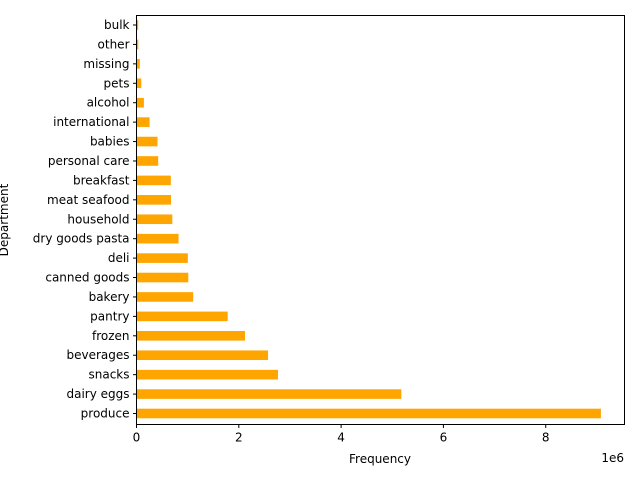  What do you see at coordinates (114, 44) in the screenshot?
I see `y-tick-label: other` at bounding box center [114, 44].